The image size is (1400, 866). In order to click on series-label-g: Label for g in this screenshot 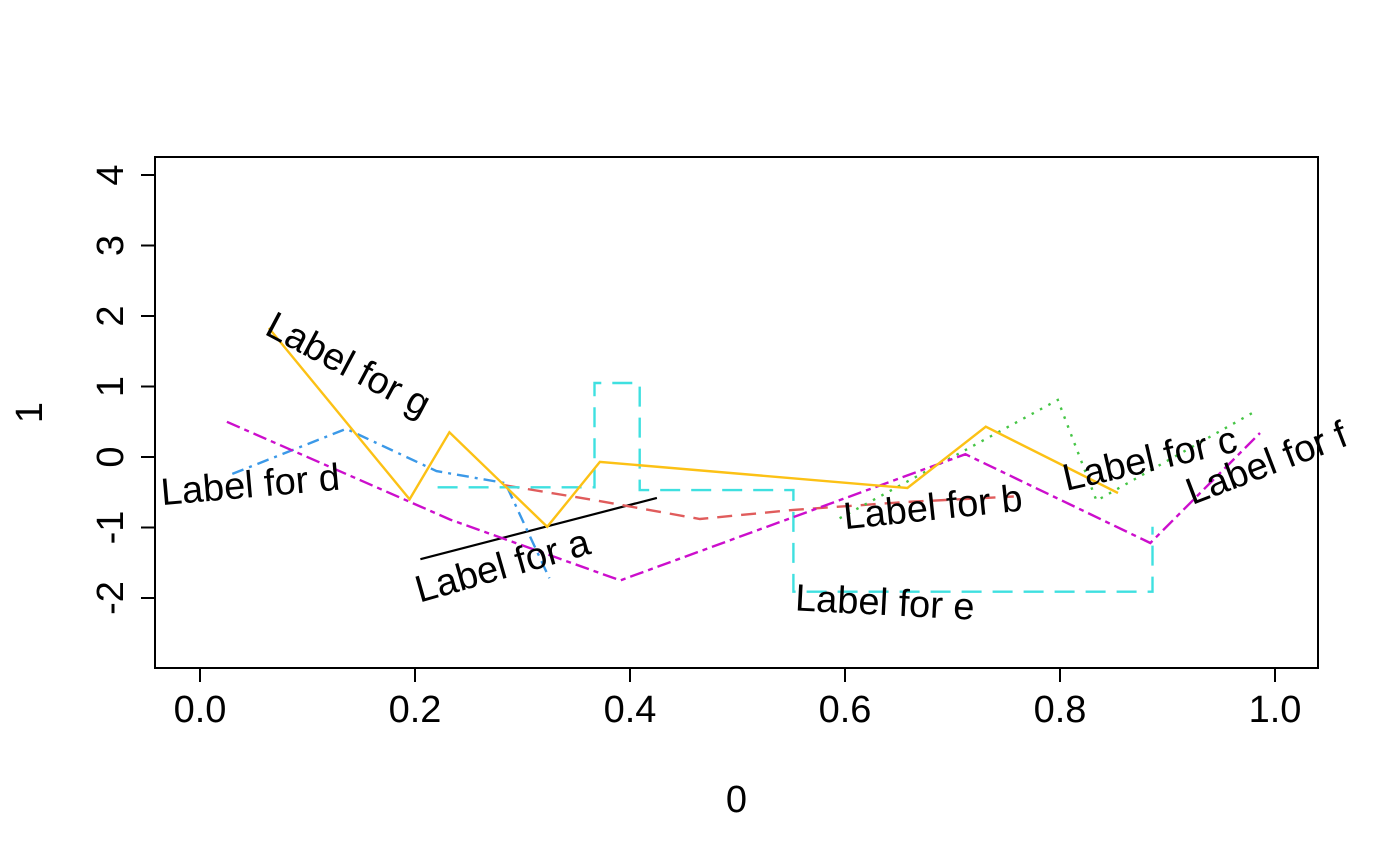, I will do `click(348, 364)`.